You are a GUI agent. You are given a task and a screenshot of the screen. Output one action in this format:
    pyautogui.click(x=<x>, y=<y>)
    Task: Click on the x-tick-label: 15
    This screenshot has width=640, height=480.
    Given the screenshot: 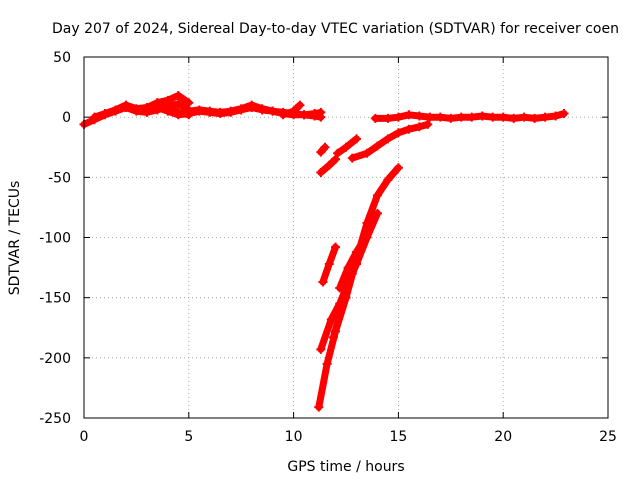 What is the action you would take?
    pyautogui.click(x=398, y=437)
    